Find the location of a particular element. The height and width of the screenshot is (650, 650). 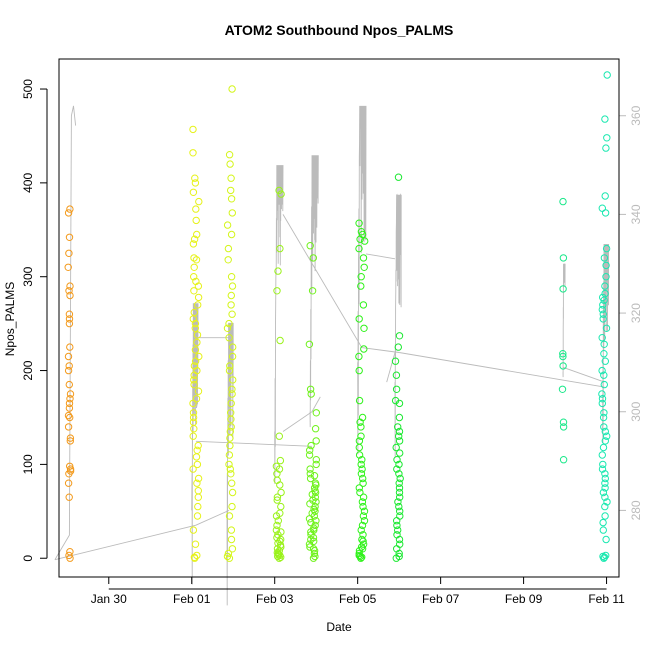

x-tick-label: Feb 11 is located at coordinates (606, 599).